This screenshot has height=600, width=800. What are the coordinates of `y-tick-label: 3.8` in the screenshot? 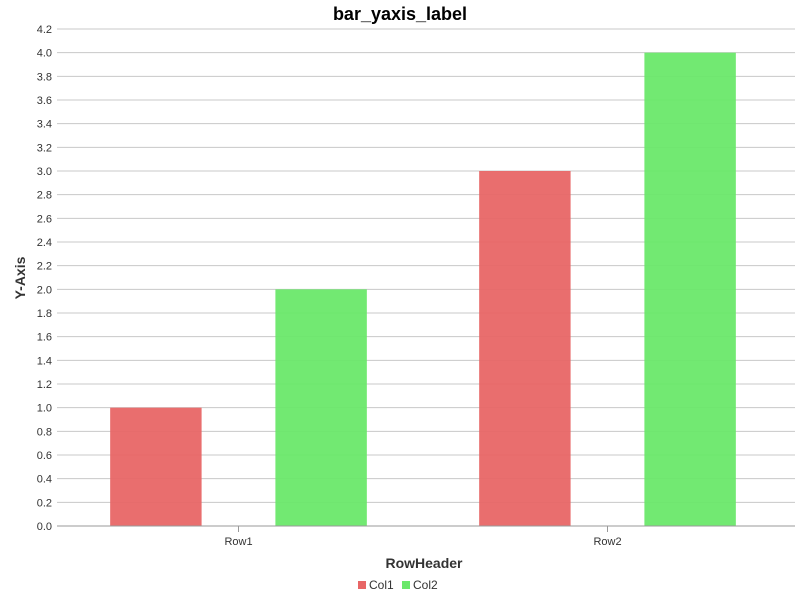 It's located at (44, 77).